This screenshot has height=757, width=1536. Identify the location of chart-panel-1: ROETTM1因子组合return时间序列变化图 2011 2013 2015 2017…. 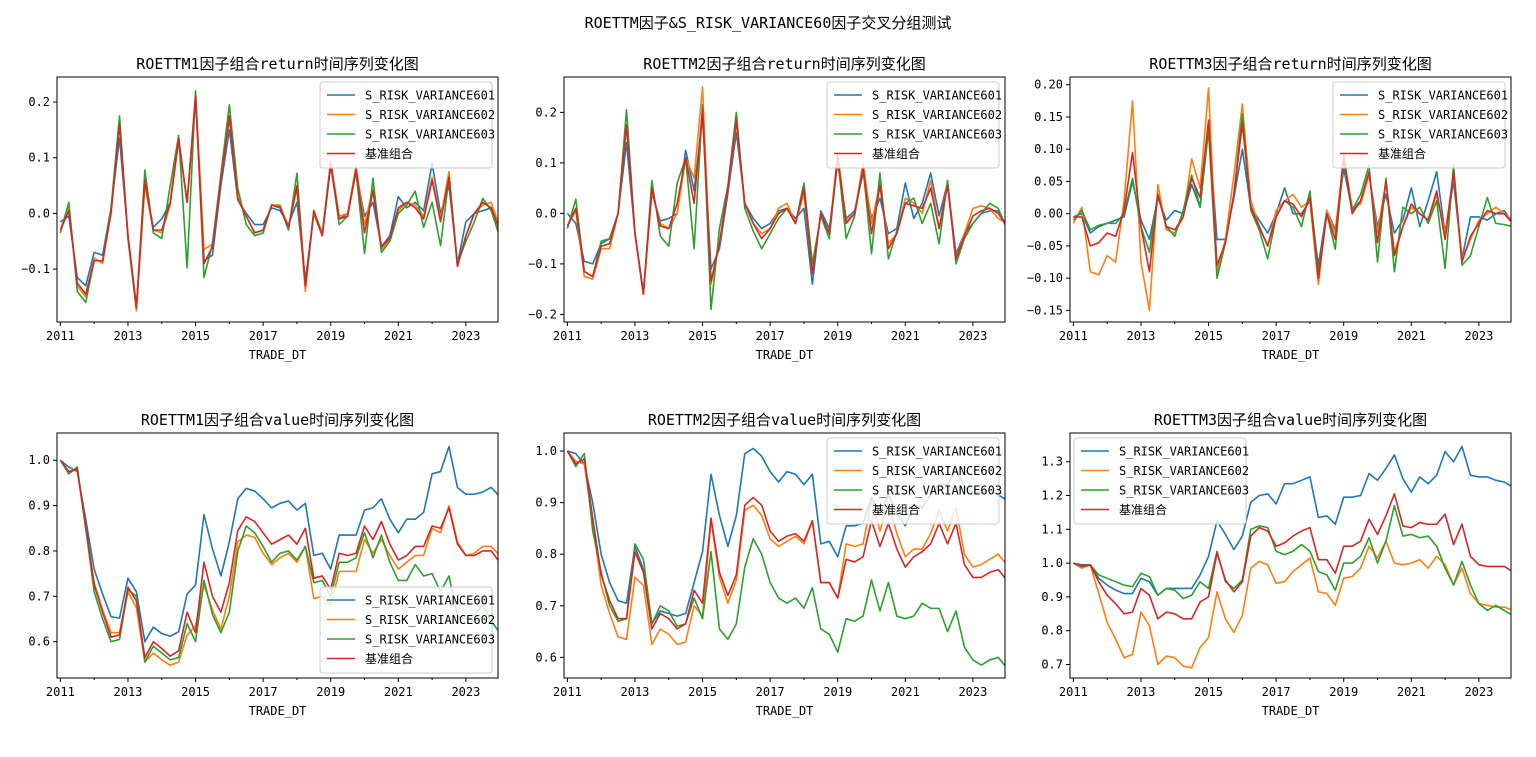
(260, 208).